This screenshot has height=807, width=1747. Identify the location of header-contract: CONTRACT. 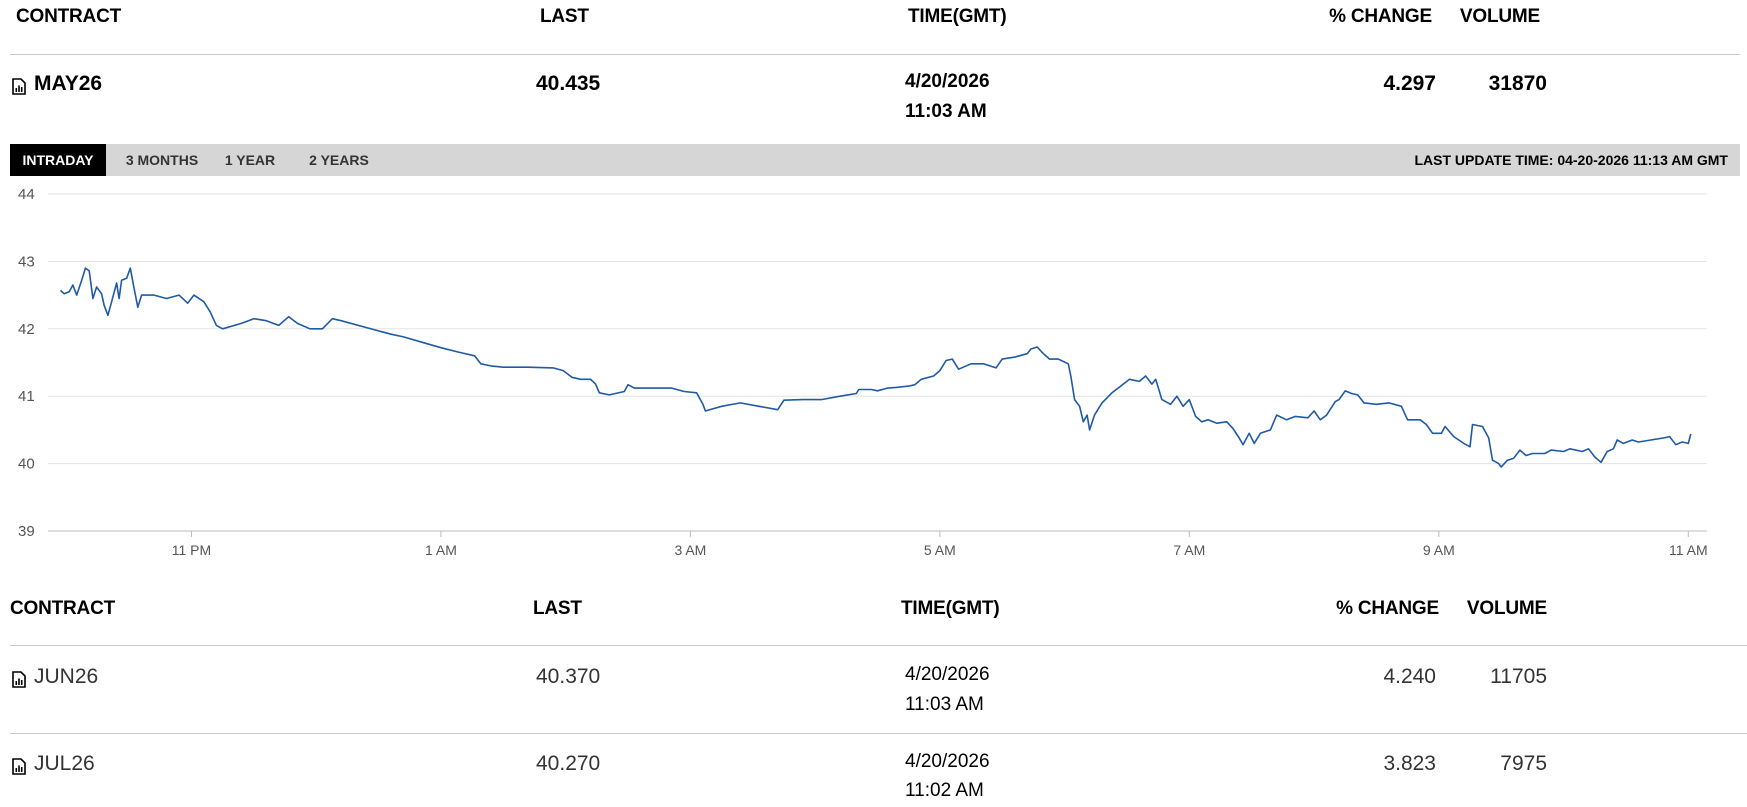
(68, 16).